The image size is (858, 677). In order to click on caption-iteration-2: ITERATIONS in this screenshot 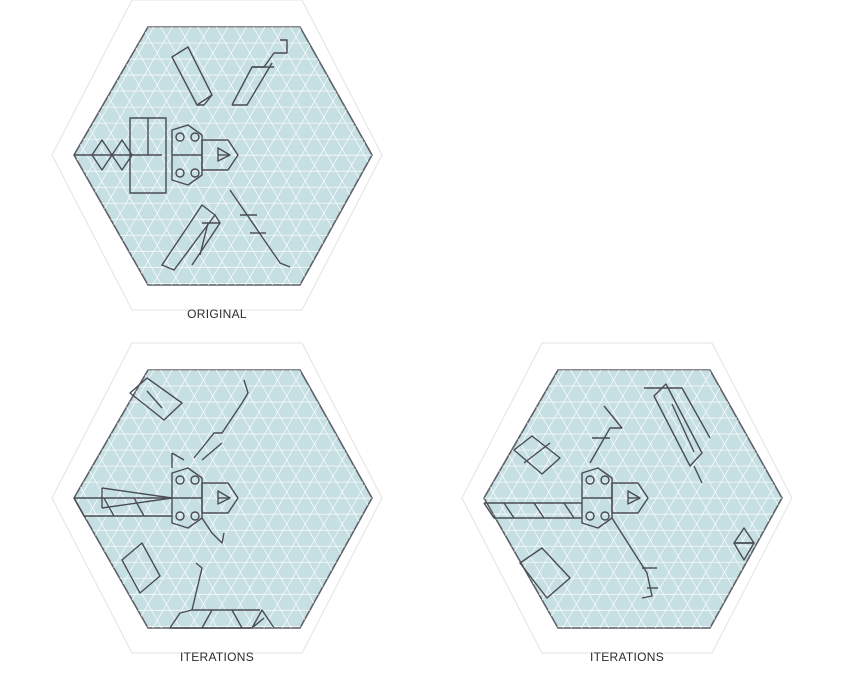, I will do `click(627, 657)`.